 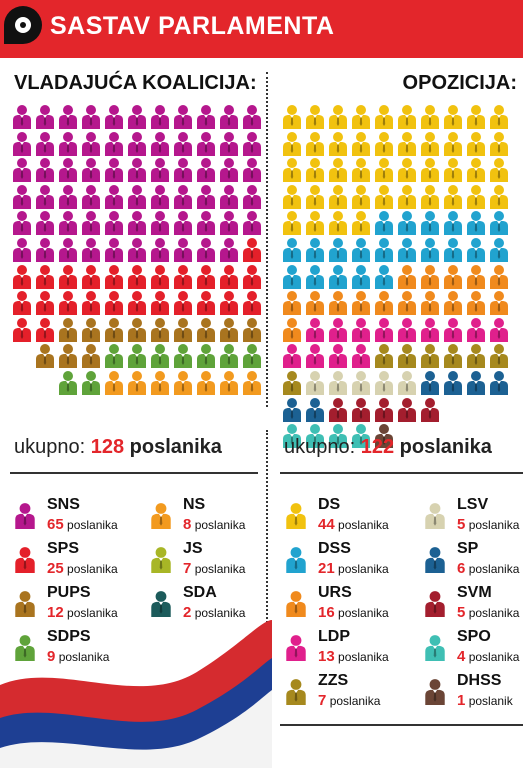 I want to click on party-name: ZZS, so click(x=333, y=680).